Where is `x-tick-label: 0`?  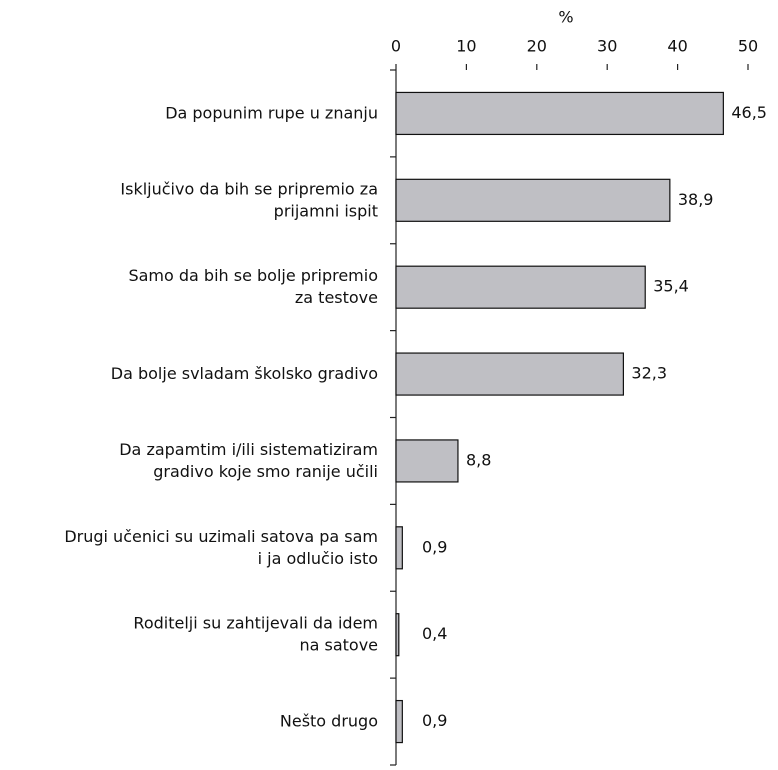 x-tick-label: 0 is located at coordinates (396, 46).